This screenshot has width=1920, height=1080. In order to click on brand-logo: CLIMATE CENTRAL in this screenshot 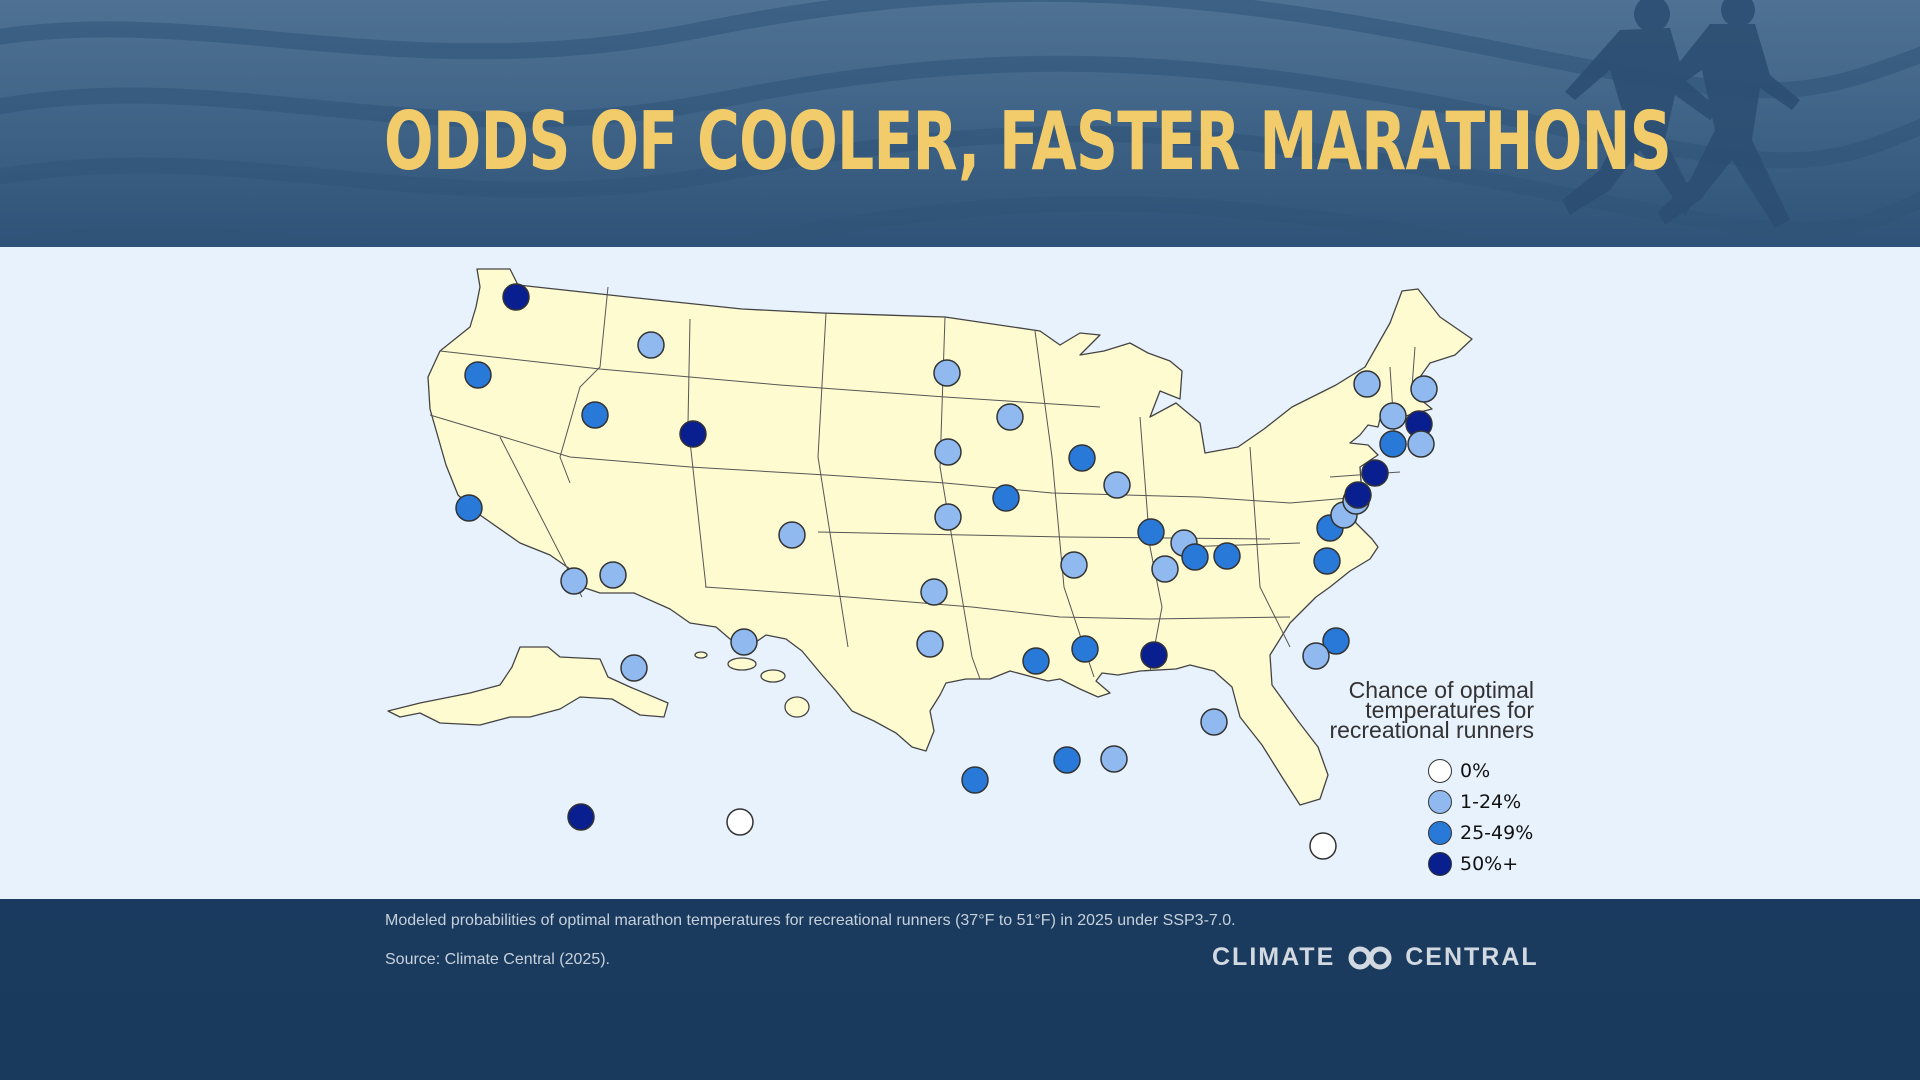, I will do `click(1375, 957)`.